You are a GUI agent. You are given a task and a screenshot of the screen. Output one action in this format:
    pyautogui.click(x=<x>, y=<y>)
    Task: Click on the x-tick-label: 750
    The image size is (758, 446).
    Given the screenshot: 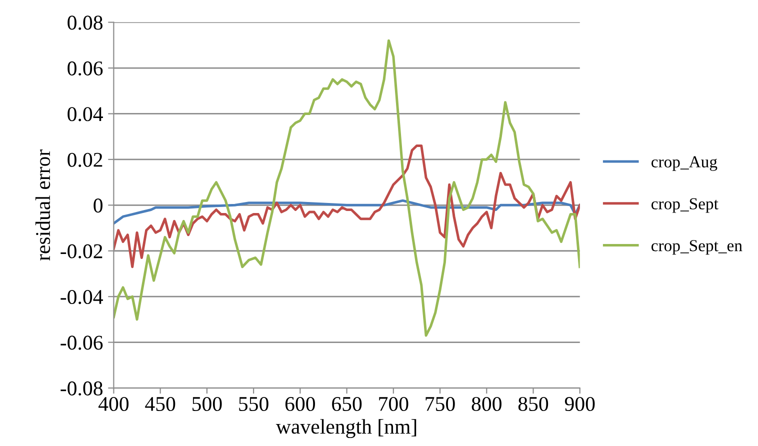 What is the action you would take?
    pyautogui.click(x=440, y=404)
    